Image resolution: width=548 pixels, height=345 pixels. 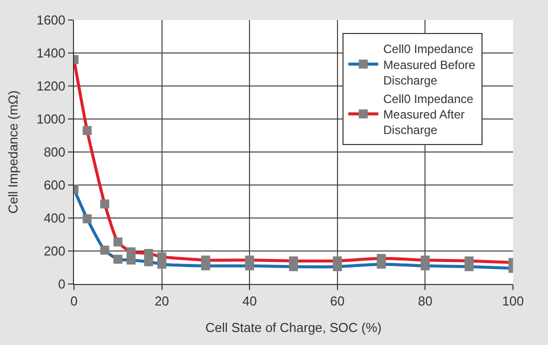 What do you see at coordinates (425, 301) in the screenshot?
I see `x-tick-label: 80` at bounding box center [425, 301].